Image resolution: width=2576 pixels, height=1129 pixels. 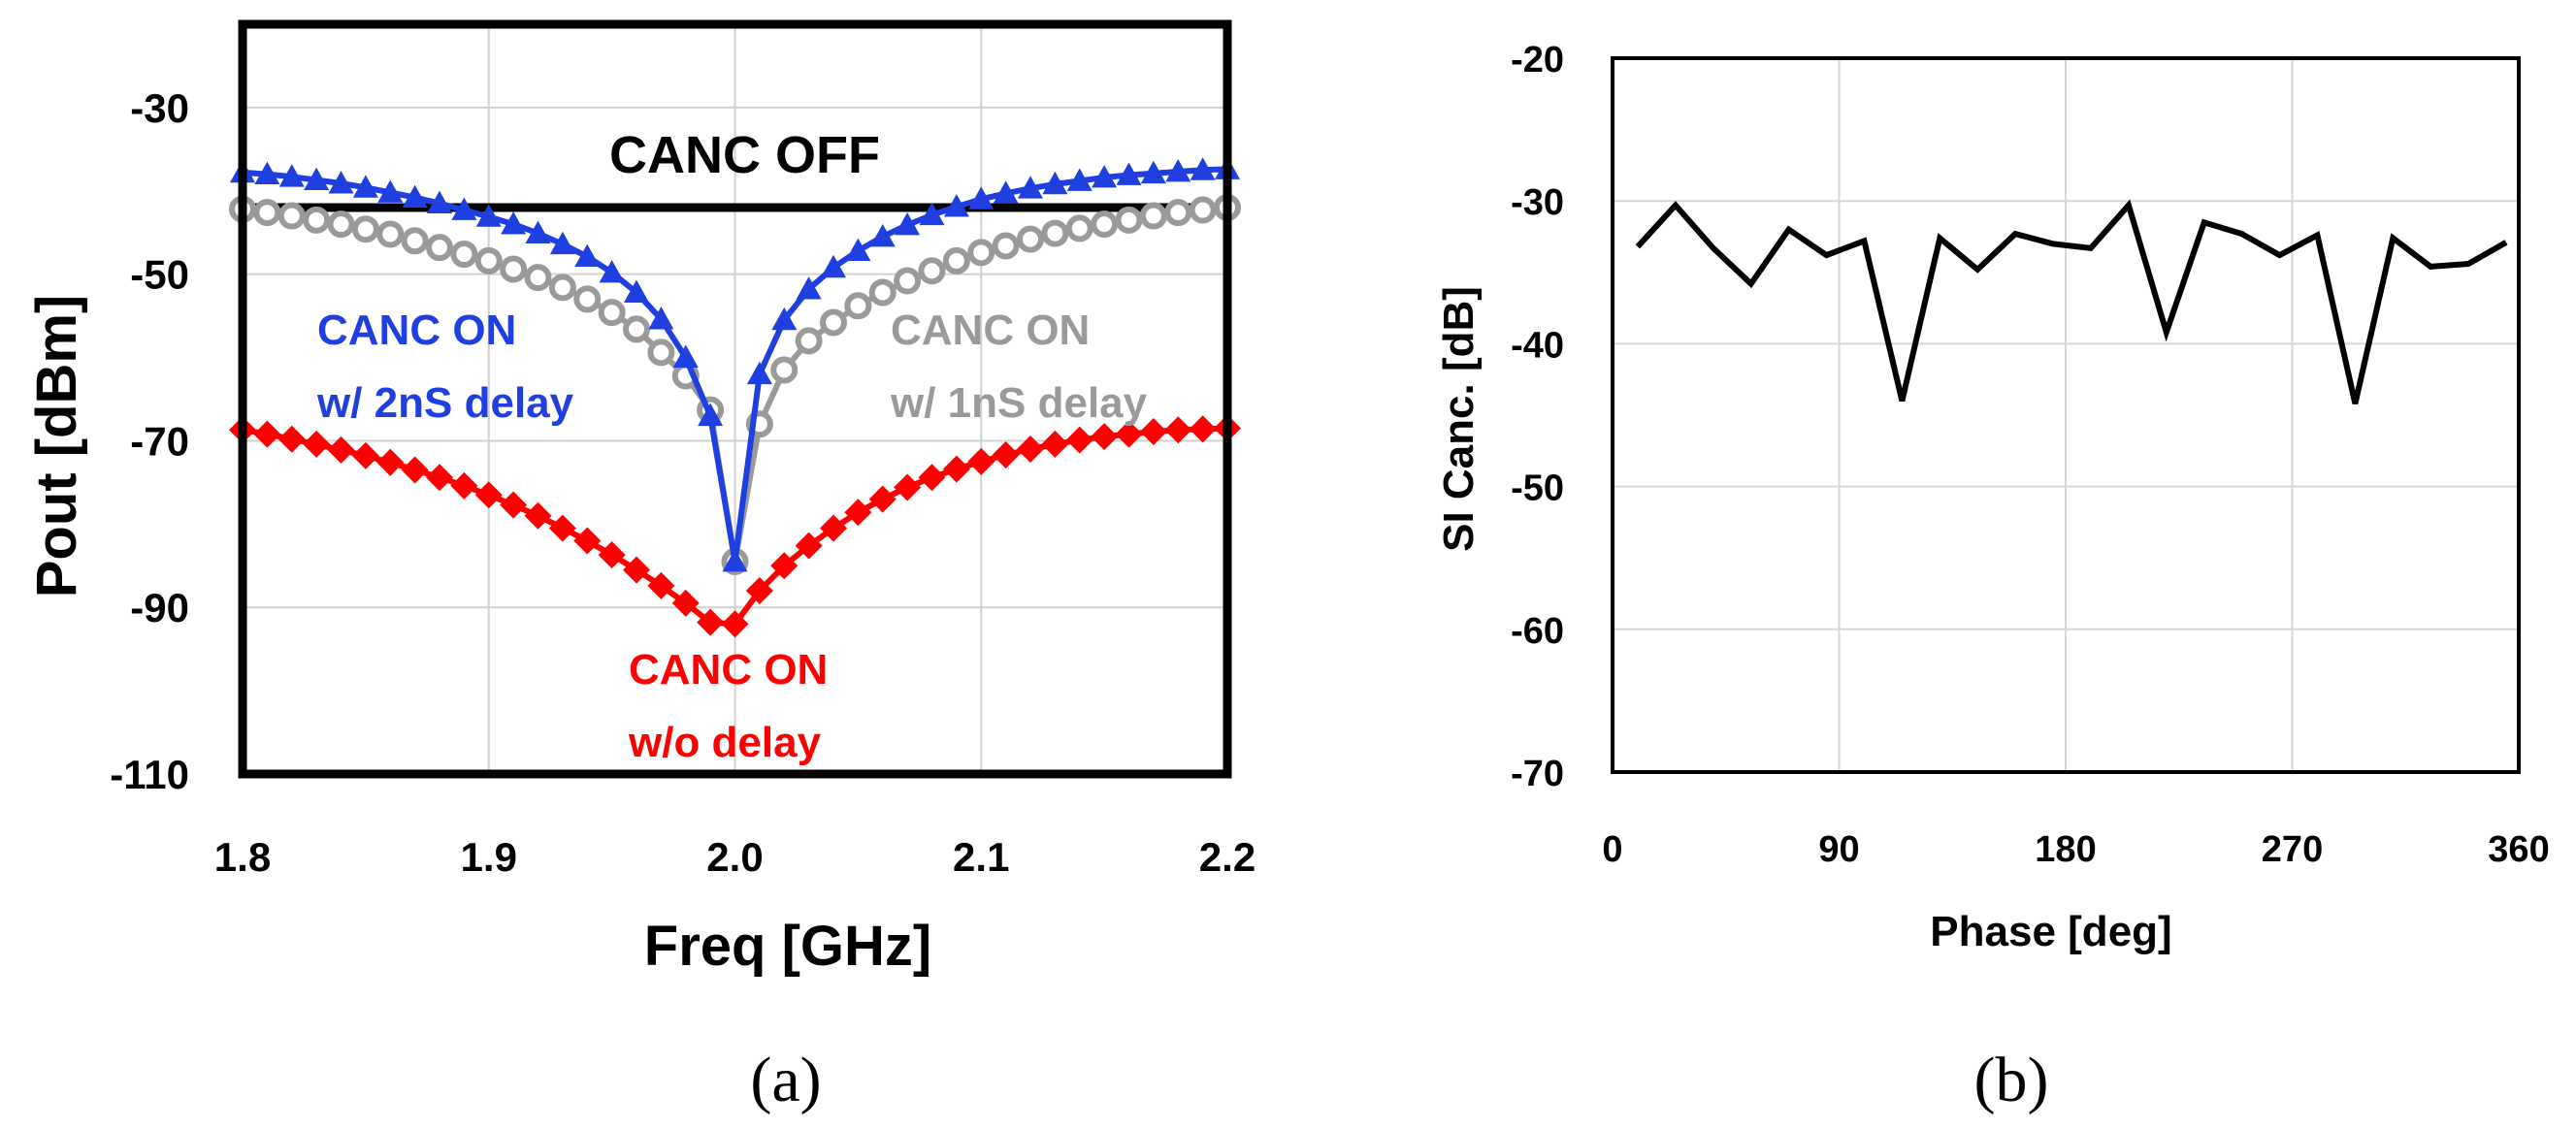 I want to click on annotation-canc-on-2ns-line1: CANC ON, so click(x=417, y=330).